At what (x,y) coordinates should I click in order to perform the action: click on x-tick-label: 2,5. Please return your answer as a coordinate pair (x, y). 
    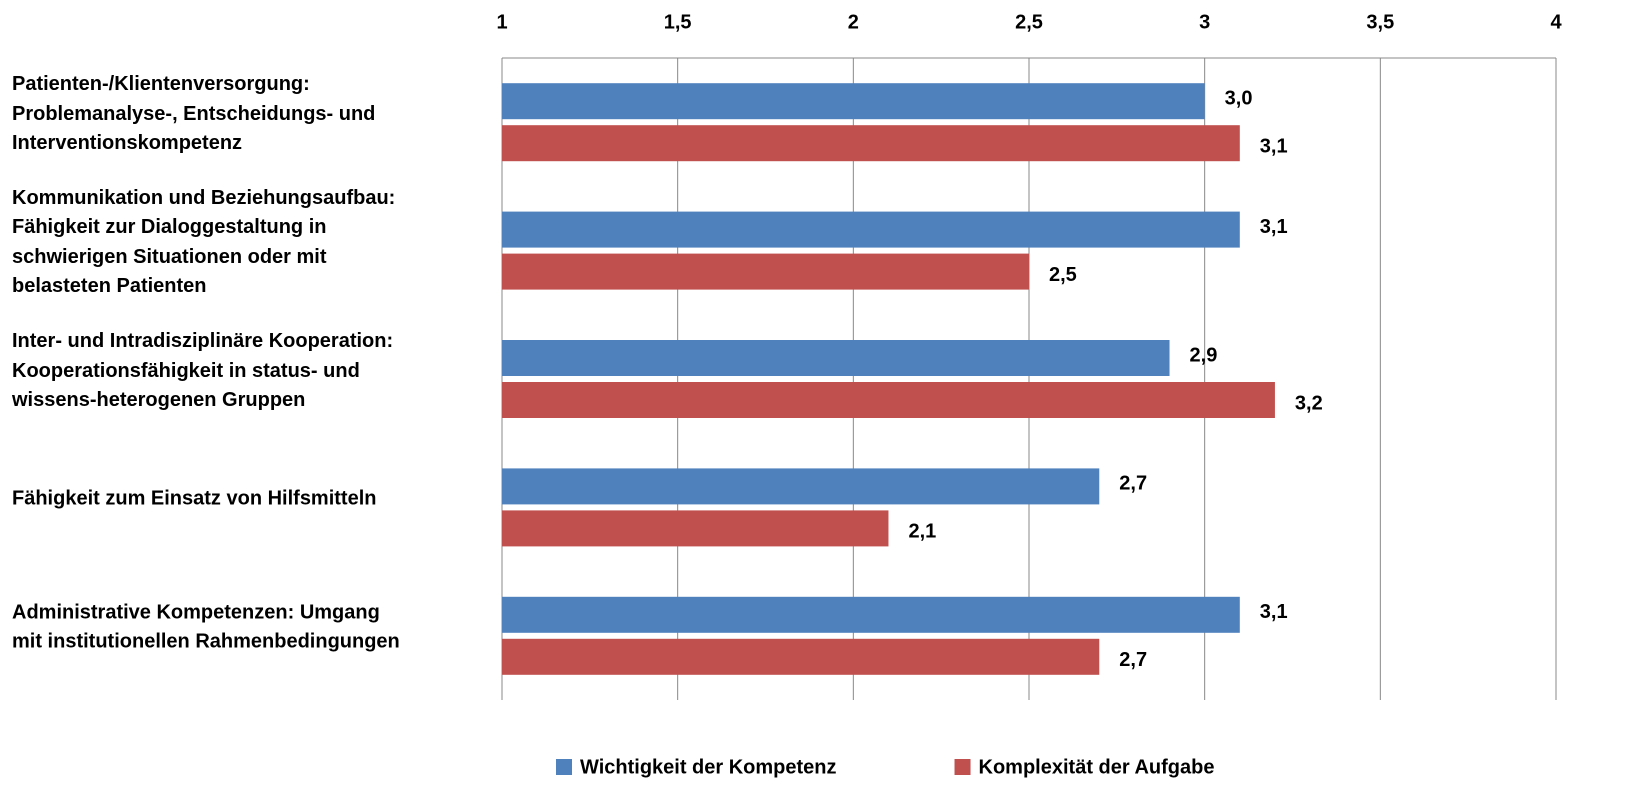
    Looking at the image, I should click on (1029, 22).